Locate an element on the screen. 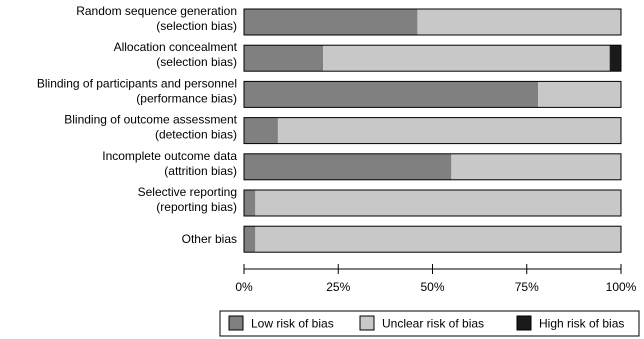 This screenshot has height=339, width=644. category-label: Random sequence generation is located at coordinates (156, 11).